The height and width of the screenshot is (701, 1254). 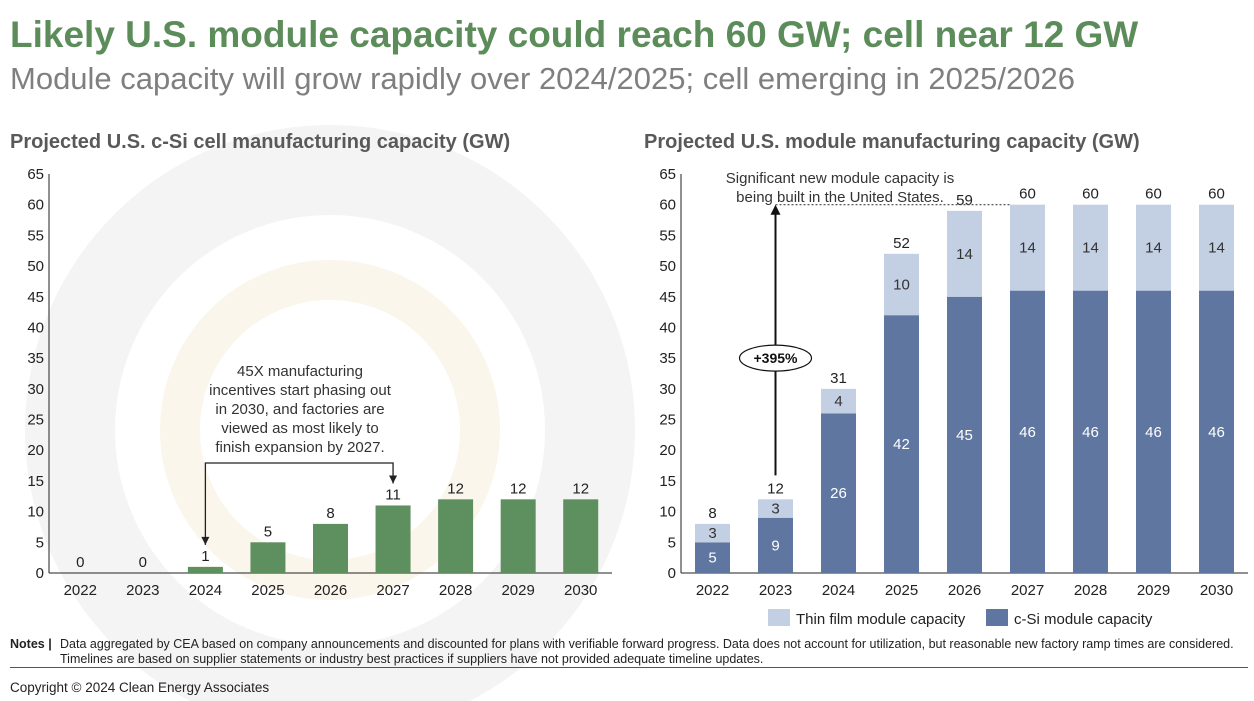 I want to click on cell-x-tick-label: 2024, so click(x=205, y=590).